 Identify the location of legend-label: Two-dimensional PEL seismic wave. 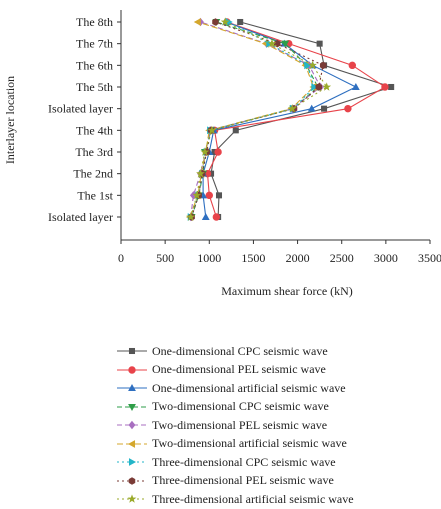
(240, 424).